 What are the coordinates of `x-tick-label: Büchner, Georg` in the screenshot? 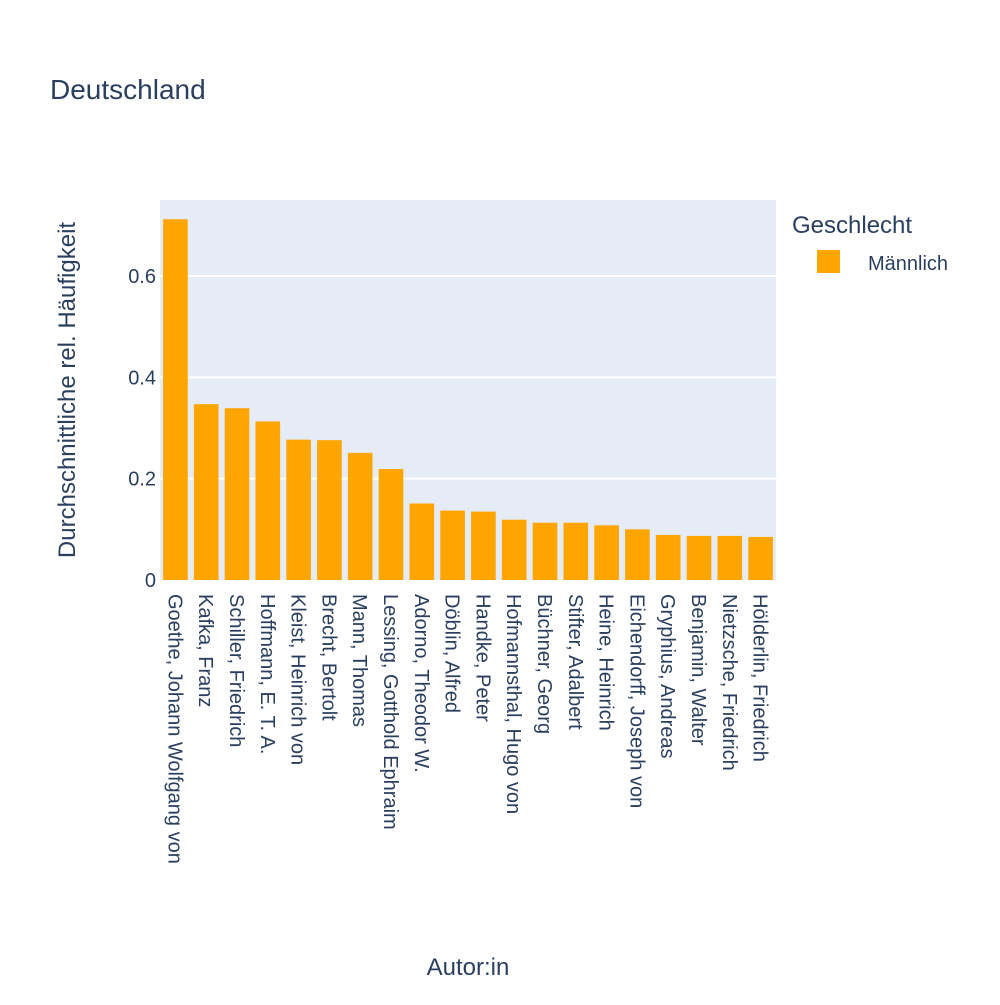 It's located at (544, 664).